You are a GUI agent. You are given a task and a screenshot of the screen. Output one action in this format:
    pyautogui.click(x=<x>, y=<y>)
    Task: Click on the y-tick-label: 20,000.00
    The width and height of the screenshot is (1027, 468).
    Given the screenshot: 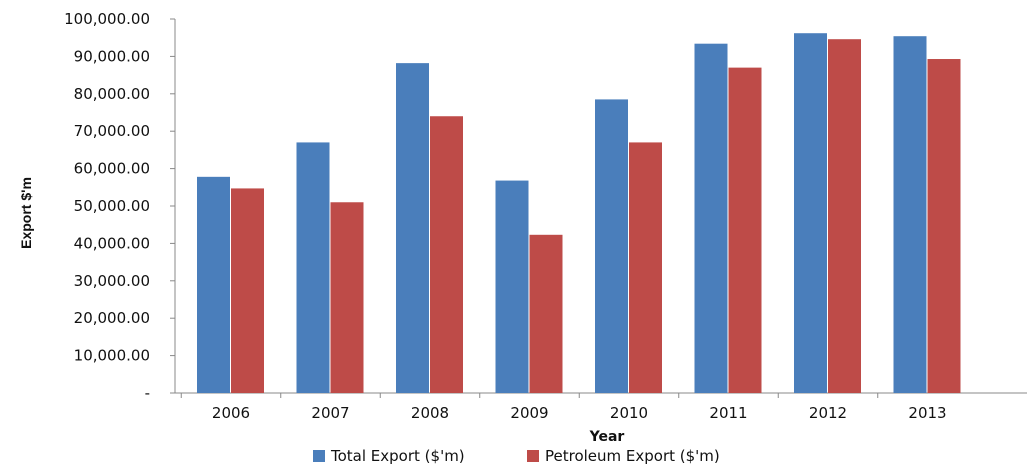 What is the action you would take?
    pyautogui.click(x=112, y=318)
    